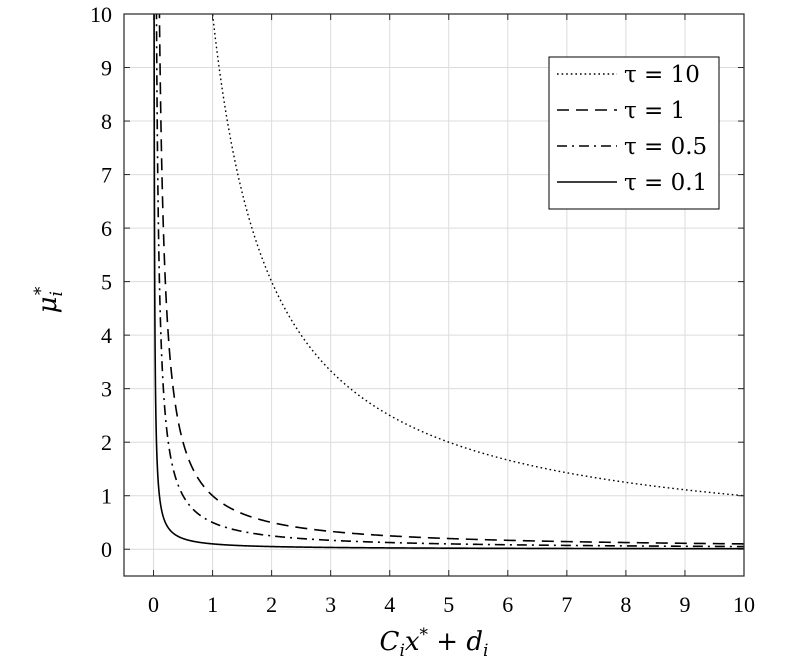  I want to click on x-tick-label: 10, so click(744, 604).